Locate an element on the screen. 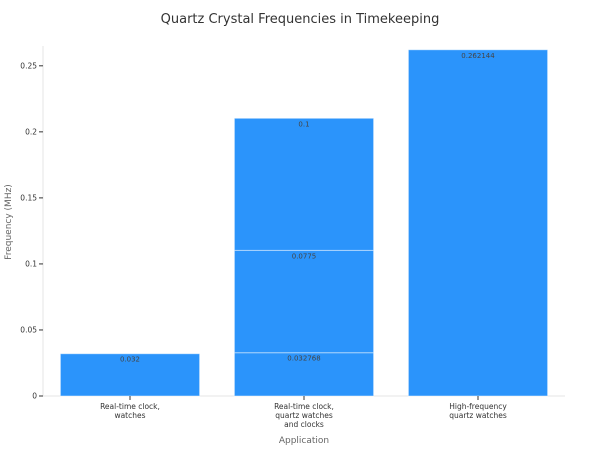 Image resolution: width=600 pixels, height=454 pixels. x-tick-label: watches is located at coordinates (129, 415).